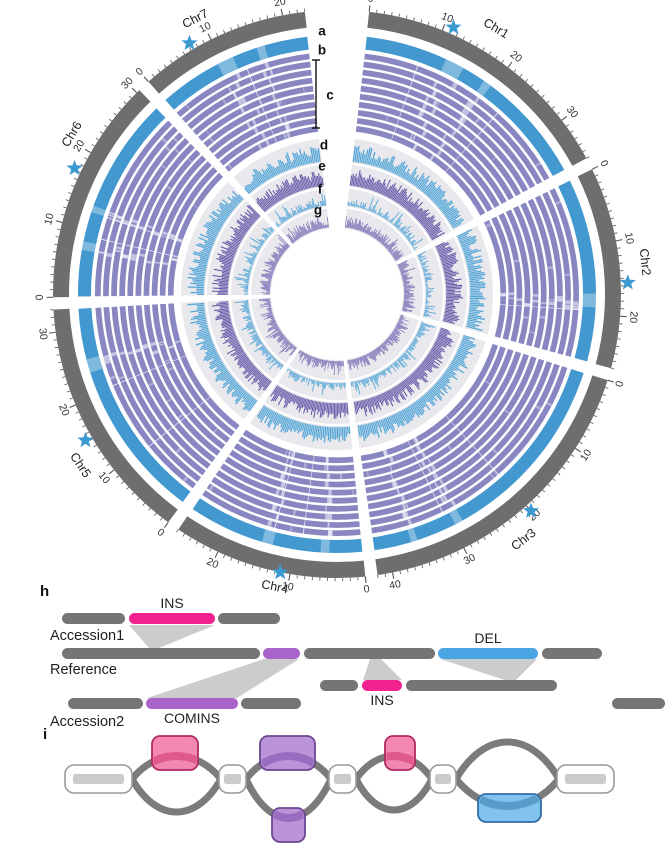  I want to click on blue-variant-box-border, so click(509, 808).